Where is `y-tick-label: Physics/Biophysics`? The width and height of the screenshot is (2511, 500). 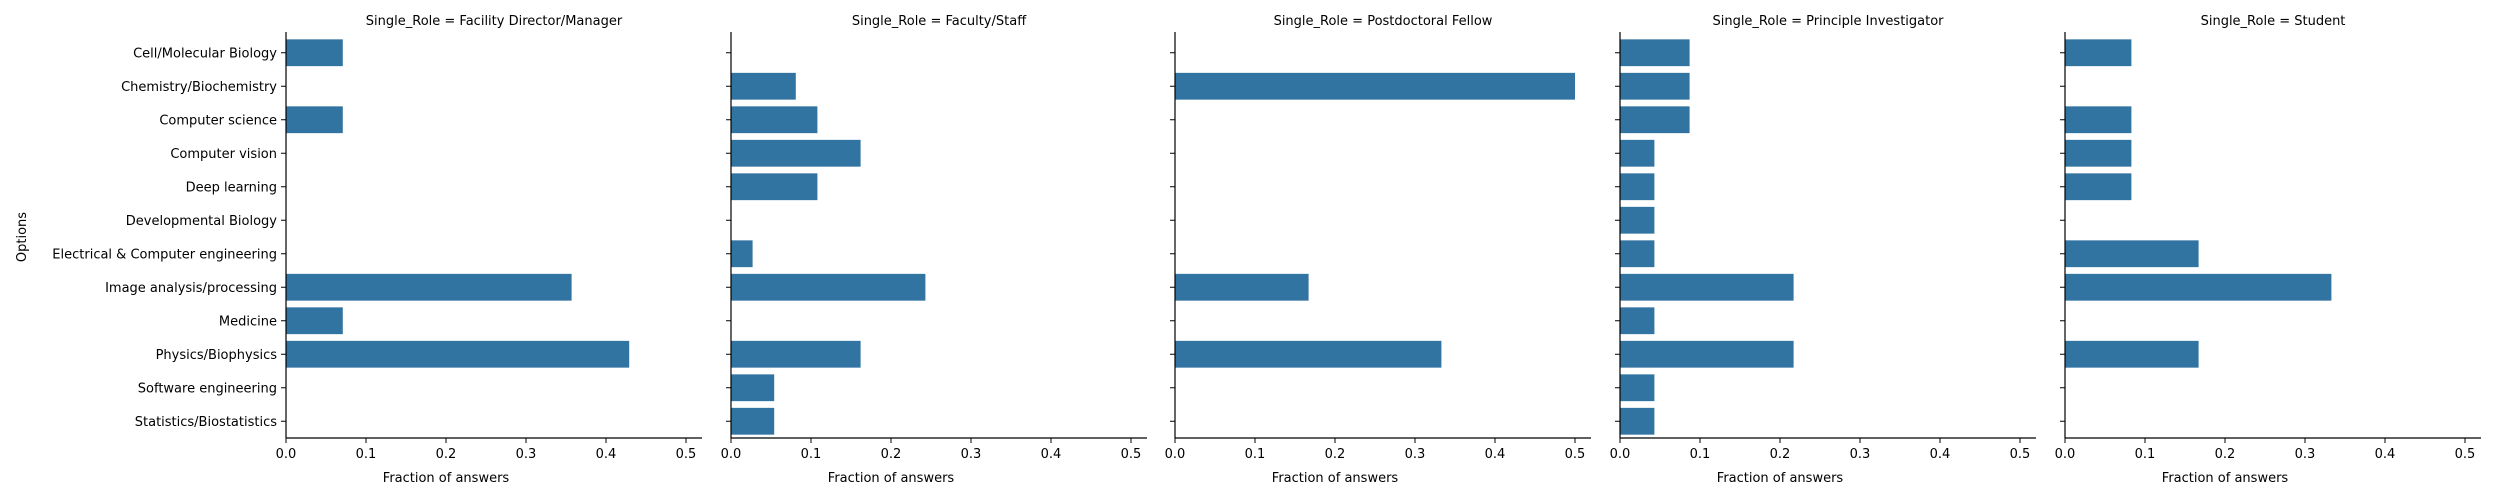 y-tick-label: Physics/Biophysics is located at coordinates (217, 355).